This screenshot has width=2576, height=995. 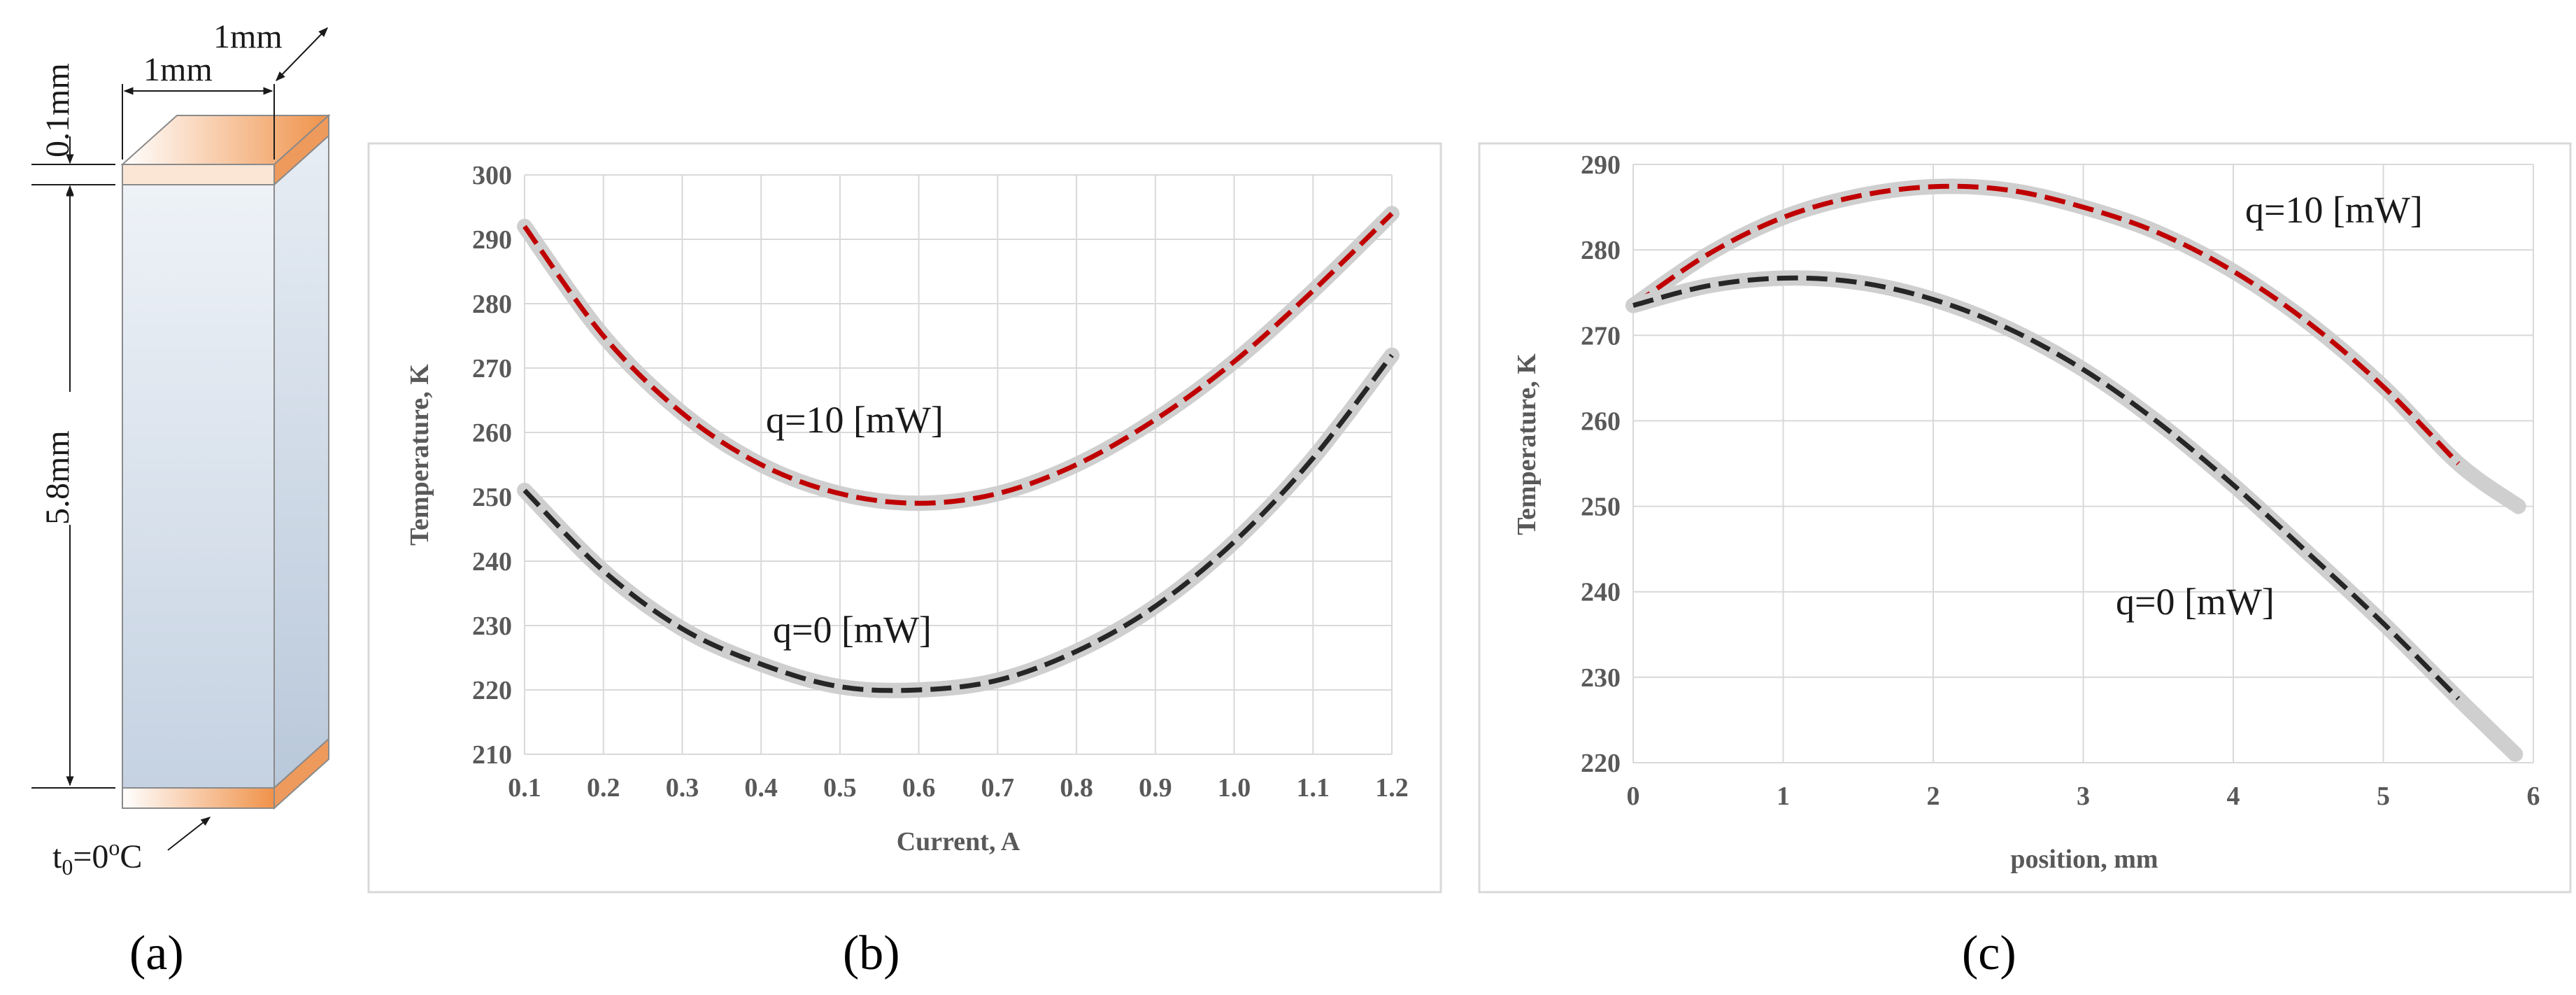 I want to click on panel-a-label: (a), so click(x=156, y=953).